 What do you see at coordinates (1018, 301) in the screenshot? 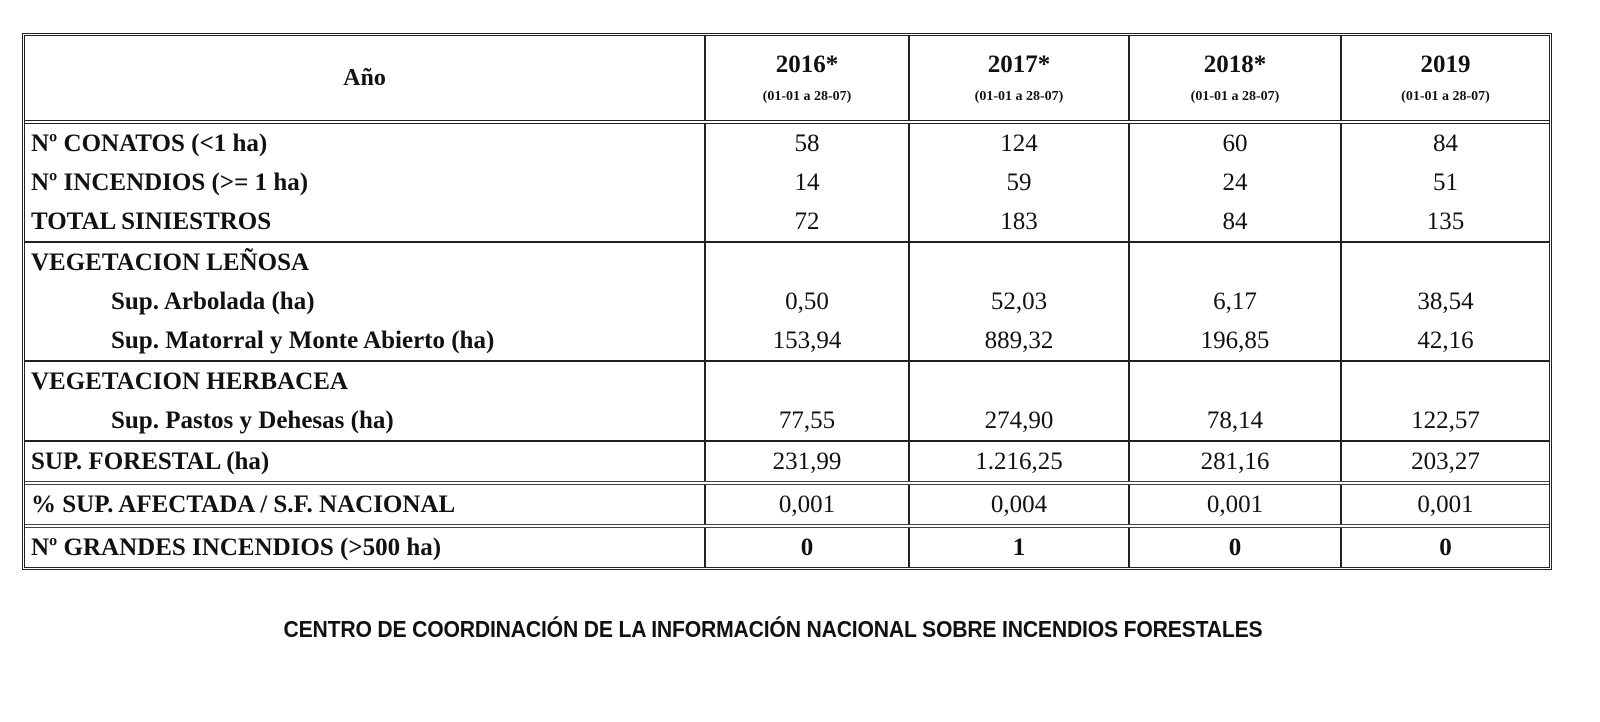
I see `cell-value: 52,03` at bounding box center [1018, 301].